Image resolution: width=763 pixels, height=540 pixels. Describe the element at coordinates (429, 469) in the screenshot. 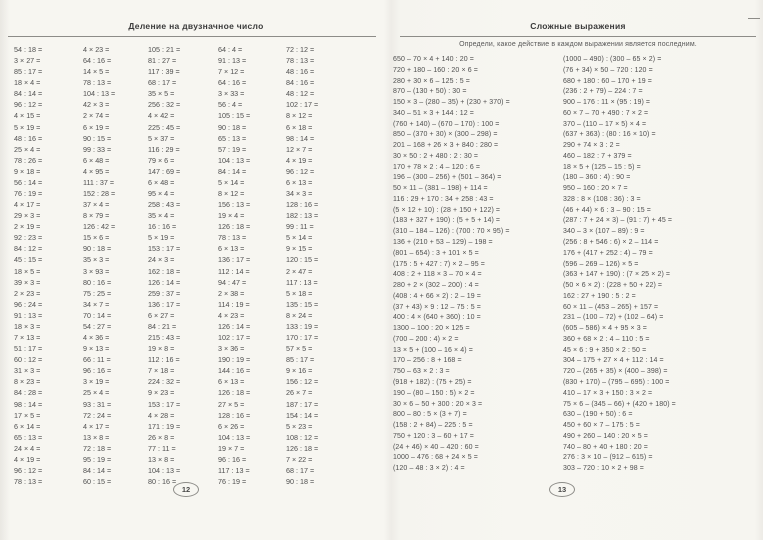

I see `expression: (120 – 48 : 3 × 2) : 4 =` at that location.